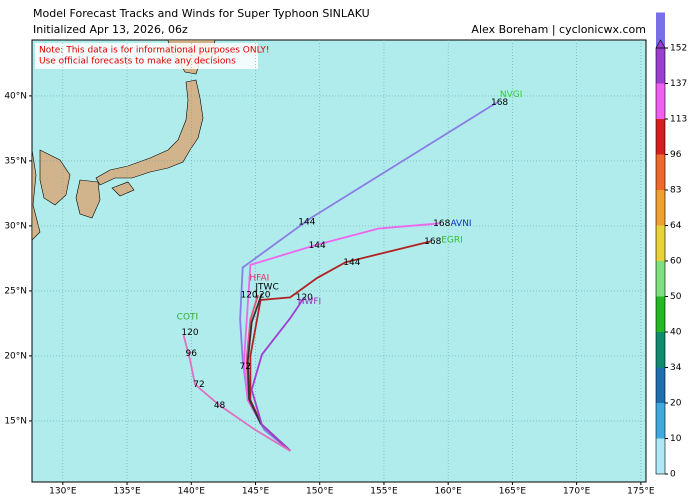 This screenshot has width=699, height=503. I want to click on colorbar-label: 10, so click(676, 439).